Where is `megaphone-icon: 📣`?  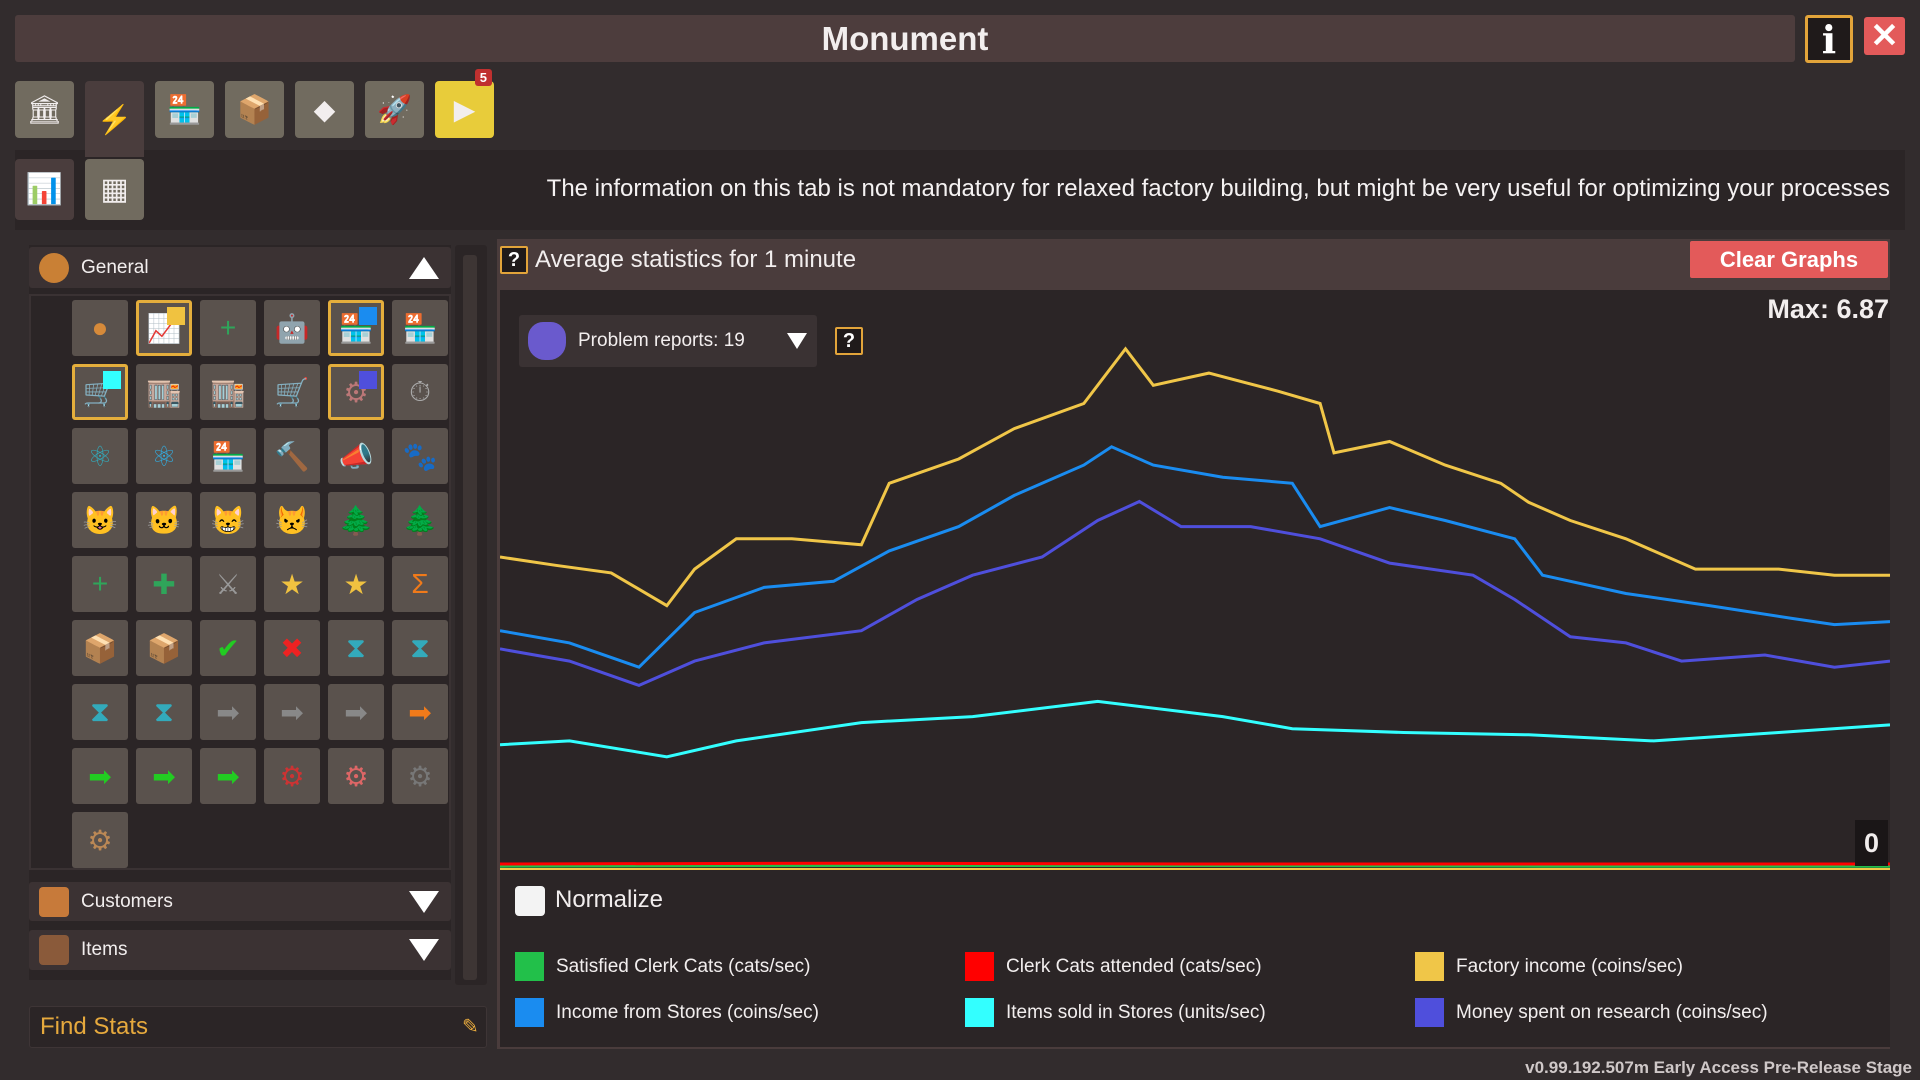 megaphone-icon: 📣 is located at coordinates (356, 456).